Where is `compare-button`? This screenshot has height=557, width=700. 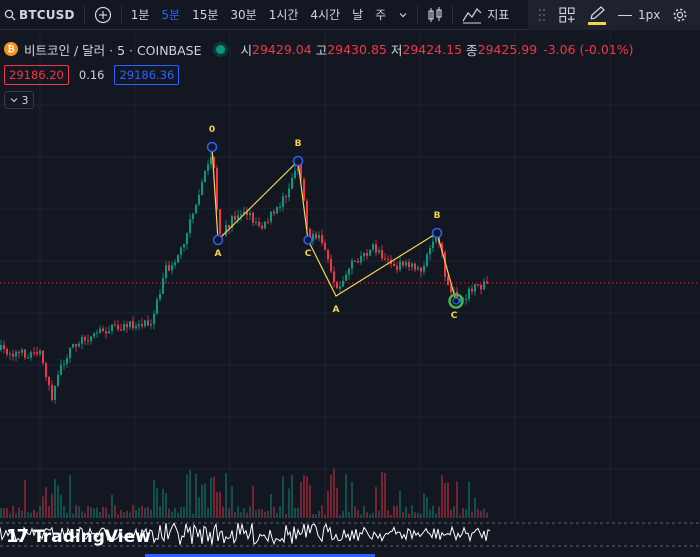
compare-button is located at coordinates (103, 15).